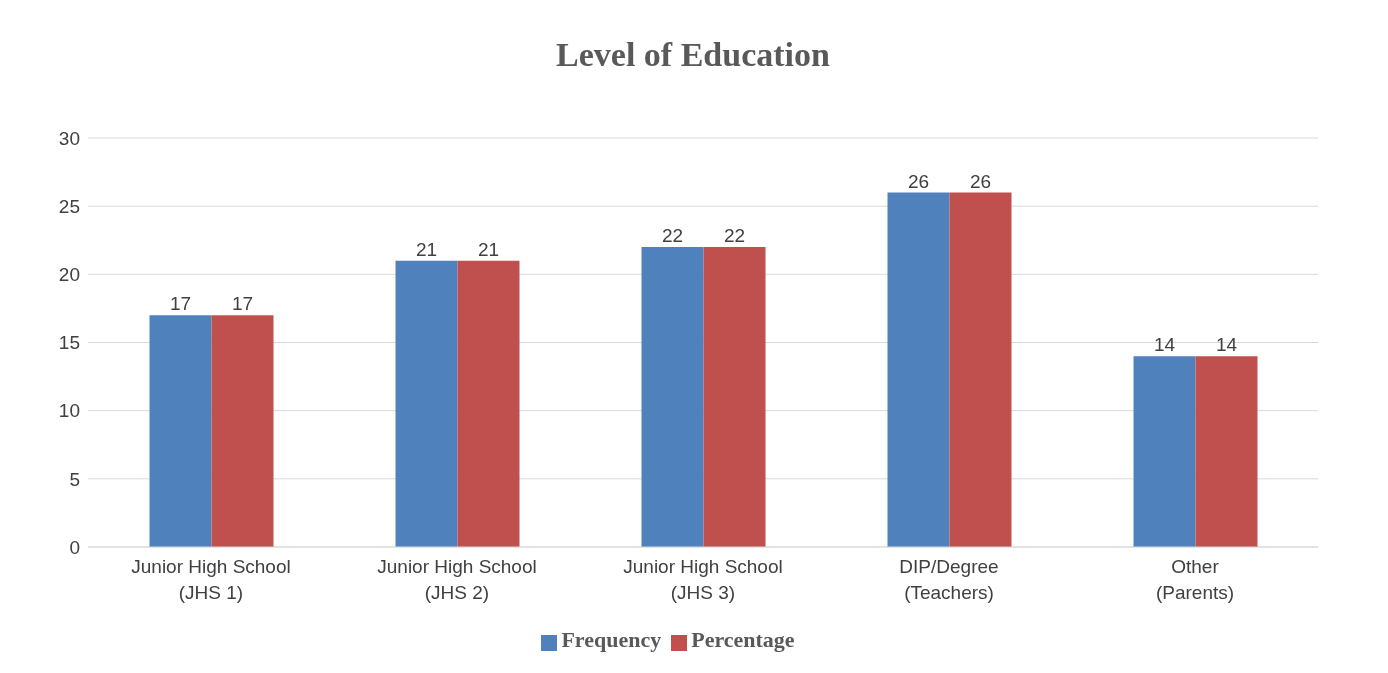  Describe the element at coordinates (69, 411) in the screenshot. I see `y-tick-label: 10` at that location.